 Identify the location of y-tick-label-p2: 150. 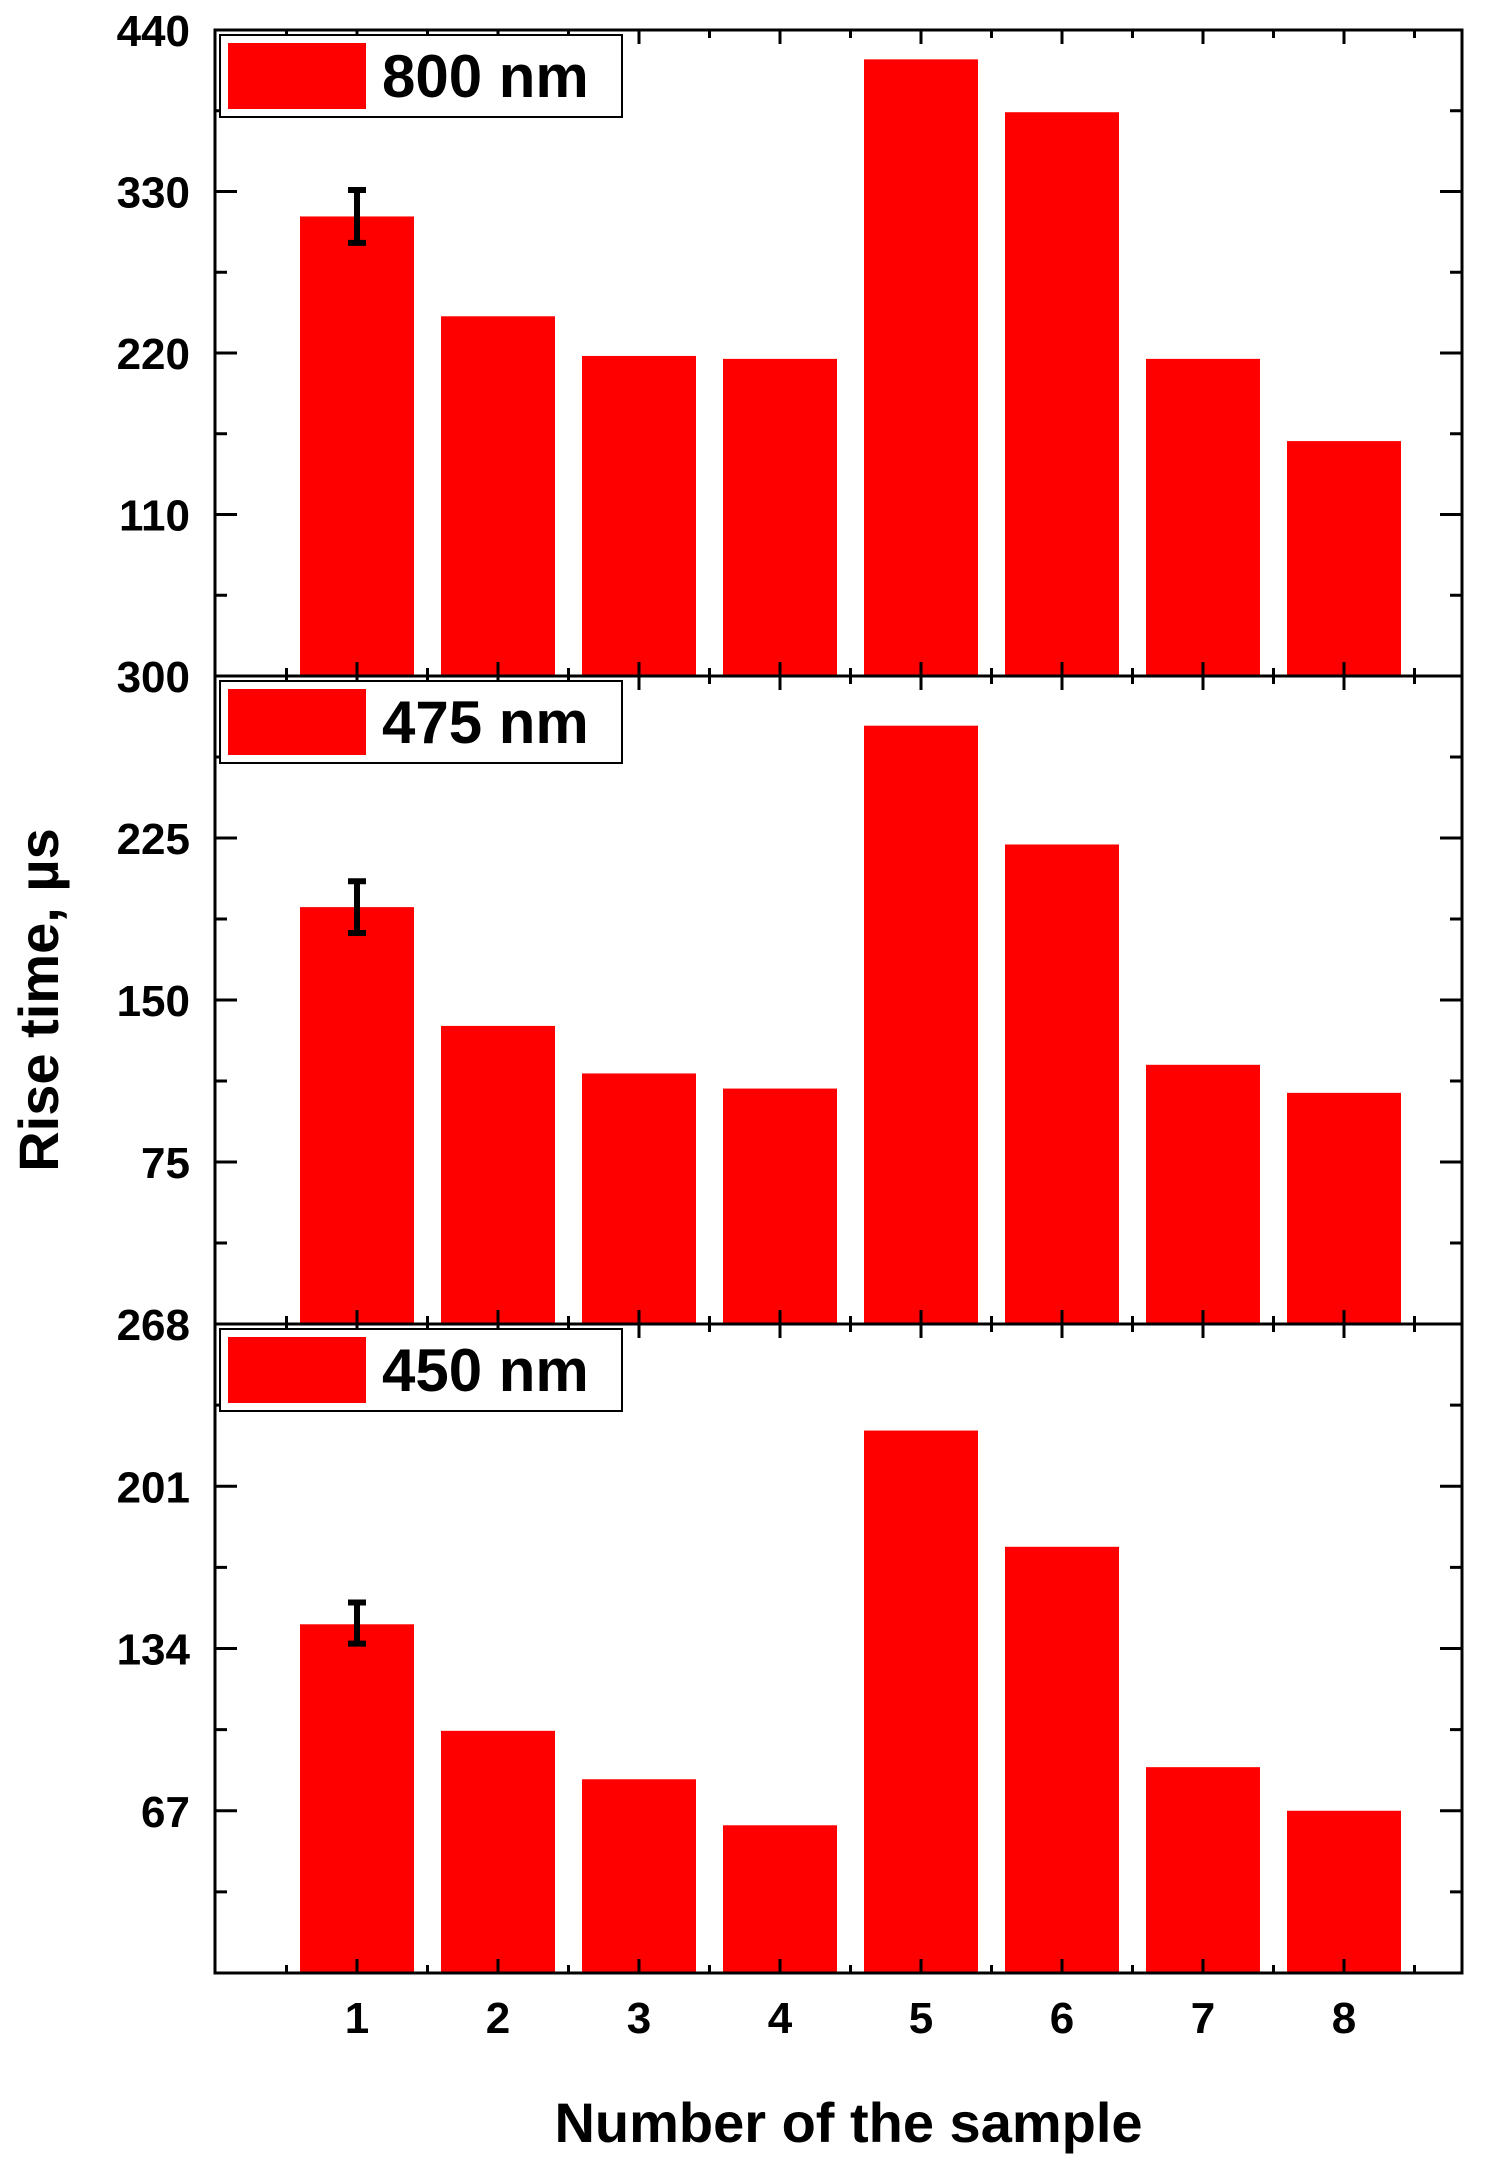
(153, 1001).